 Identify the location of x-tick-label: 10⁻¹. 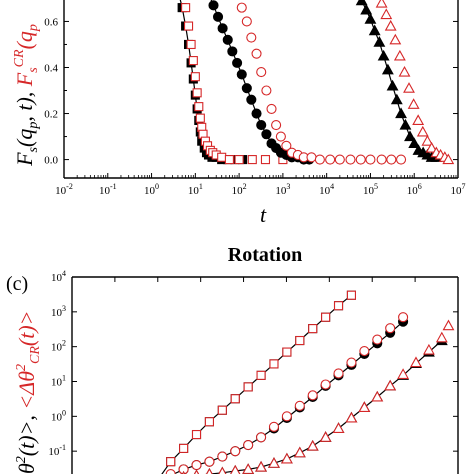
(108, 189).